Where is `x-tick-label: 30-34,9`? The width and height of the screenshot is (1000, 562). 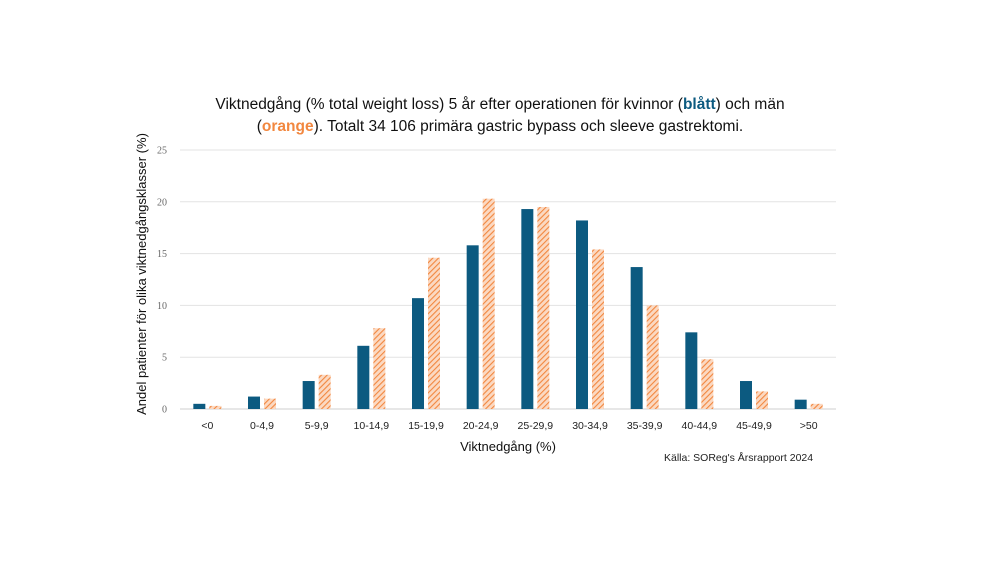
x-tick-label: 30-34,9 is located at coordinates (590, 426).